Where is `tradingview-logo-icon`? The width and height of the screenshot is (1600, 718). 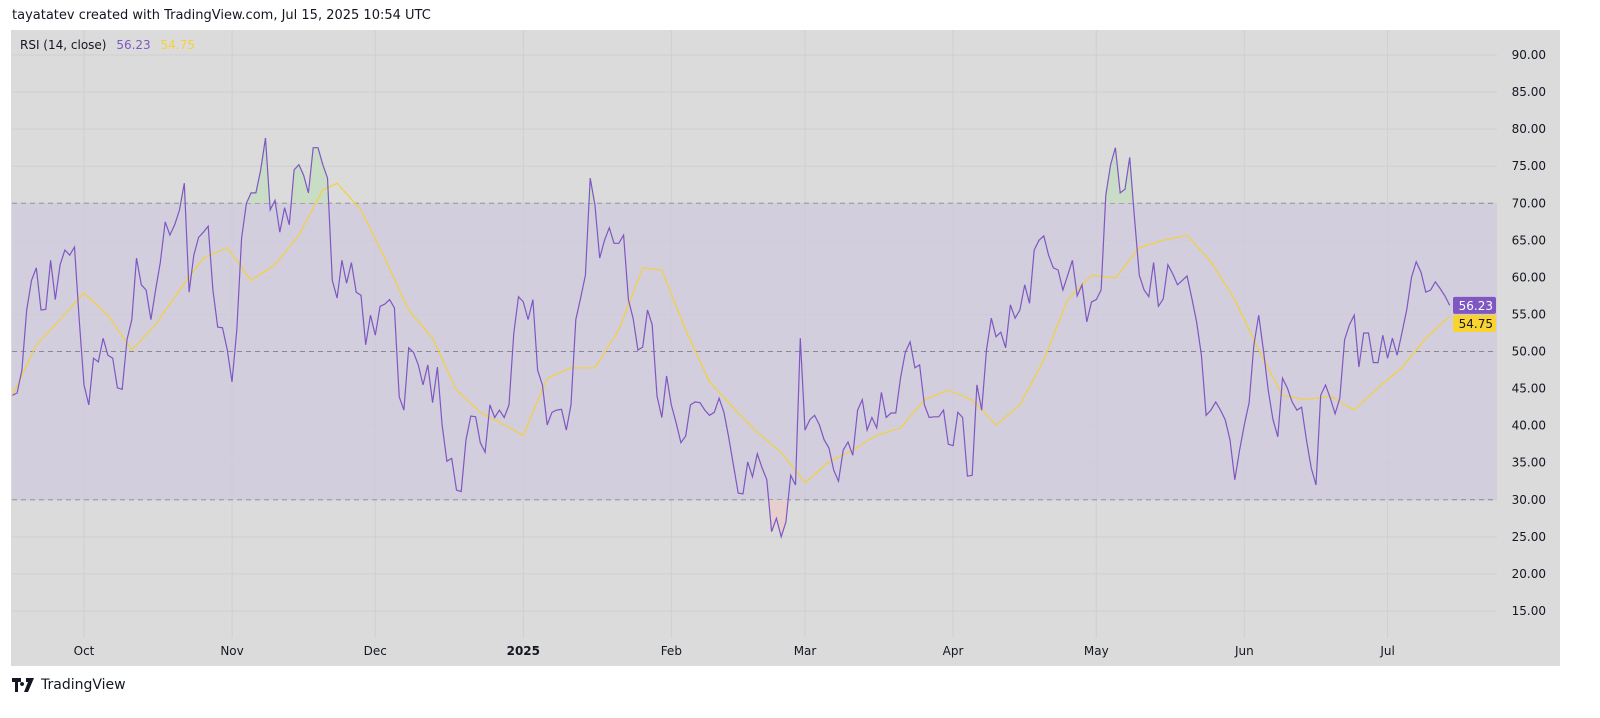 tradingview-logo-icon is located at coordinates (23, 685).